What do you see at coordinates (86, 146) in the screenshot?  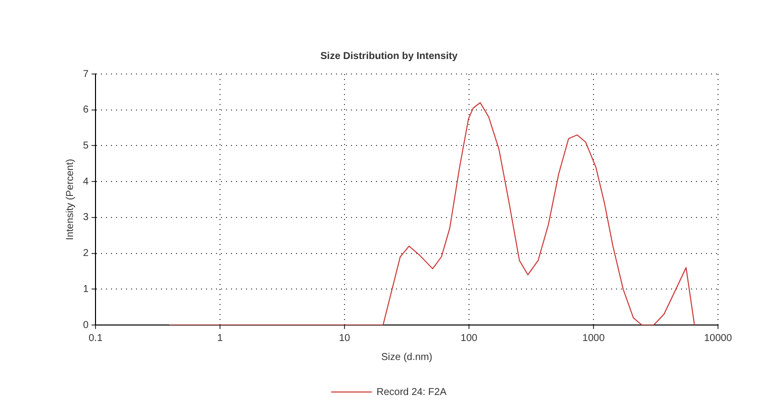 I see `y-tick-label: 5` at bounding box center [86, 146].